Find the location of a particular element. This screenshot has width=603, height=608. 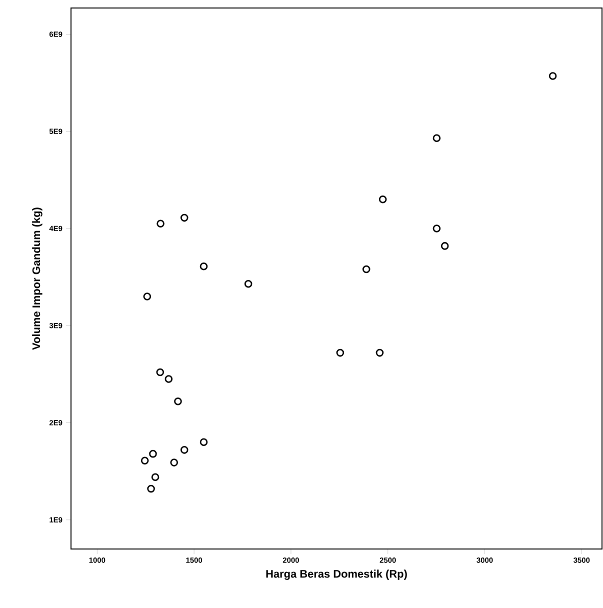

x-axis-title: Harga Beras Domestik (Rp) is located at coordinates (336, 575).